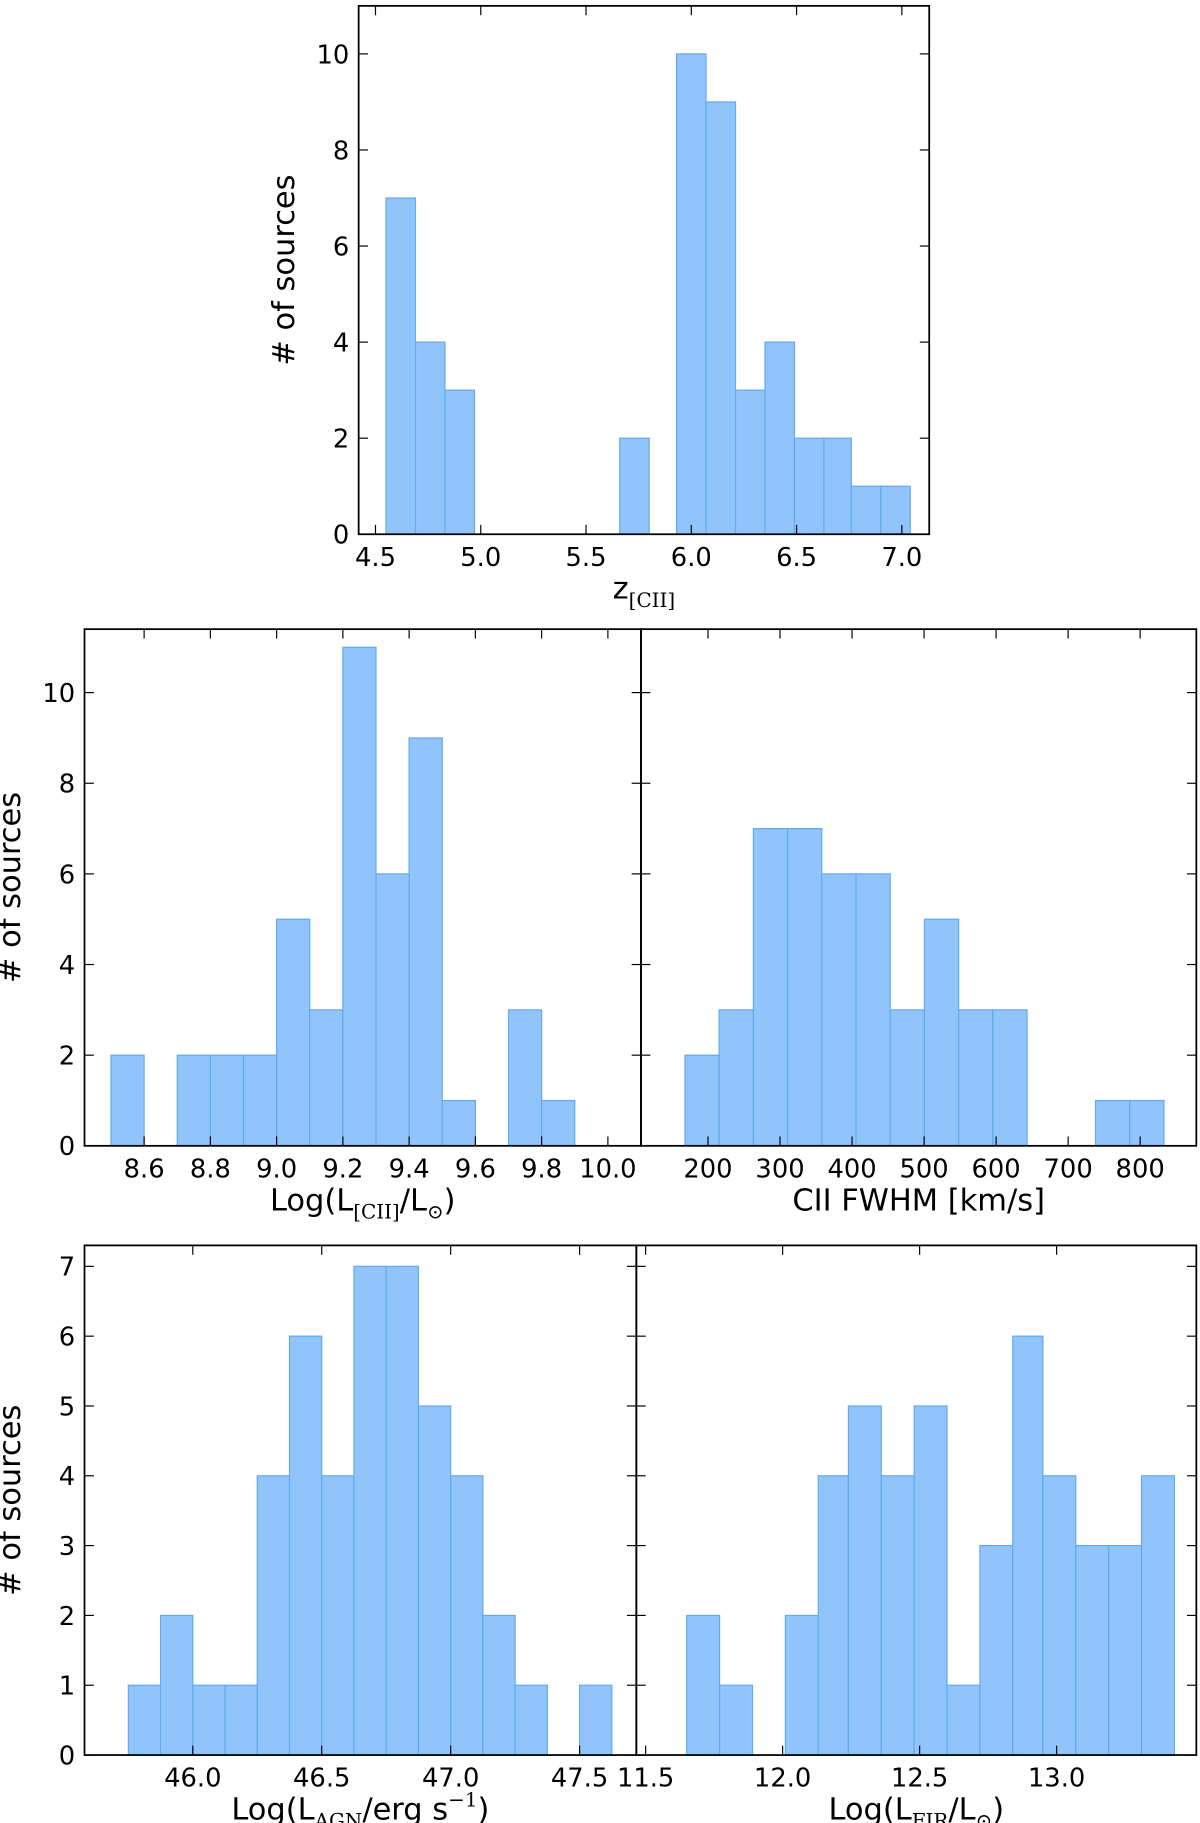  I want to click on x-axis-label: CII FWHM [km/s], so click(918, 1200).